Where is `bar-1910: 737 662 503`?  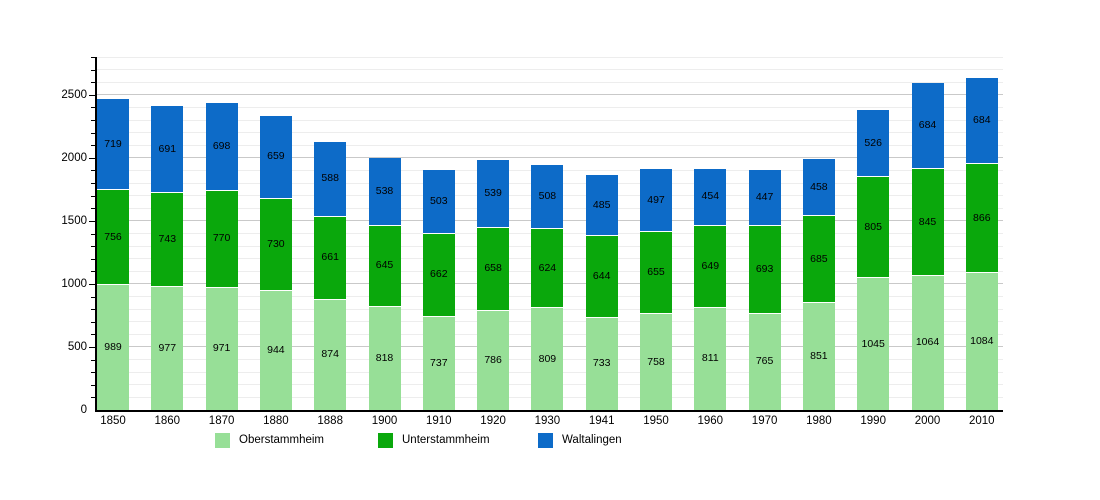
bar-1910: 737 662 503 is located at coordinates (438, 290).